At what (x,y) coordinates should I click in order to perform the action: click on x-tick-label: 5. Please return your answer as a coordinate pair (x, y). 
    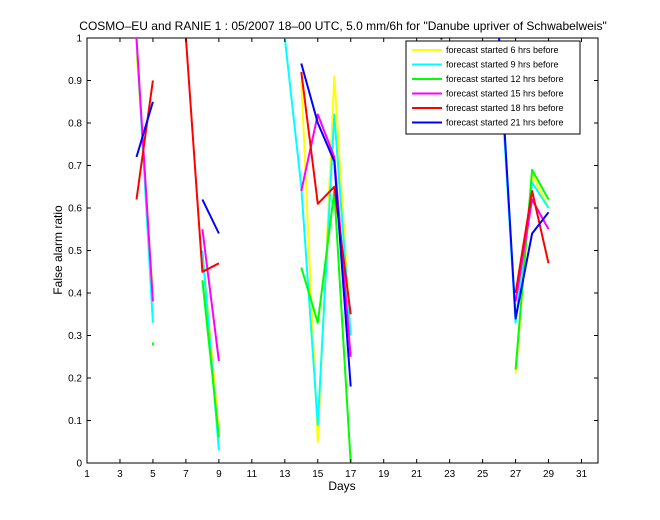
    Looking at the image, I should click on (153, 474).